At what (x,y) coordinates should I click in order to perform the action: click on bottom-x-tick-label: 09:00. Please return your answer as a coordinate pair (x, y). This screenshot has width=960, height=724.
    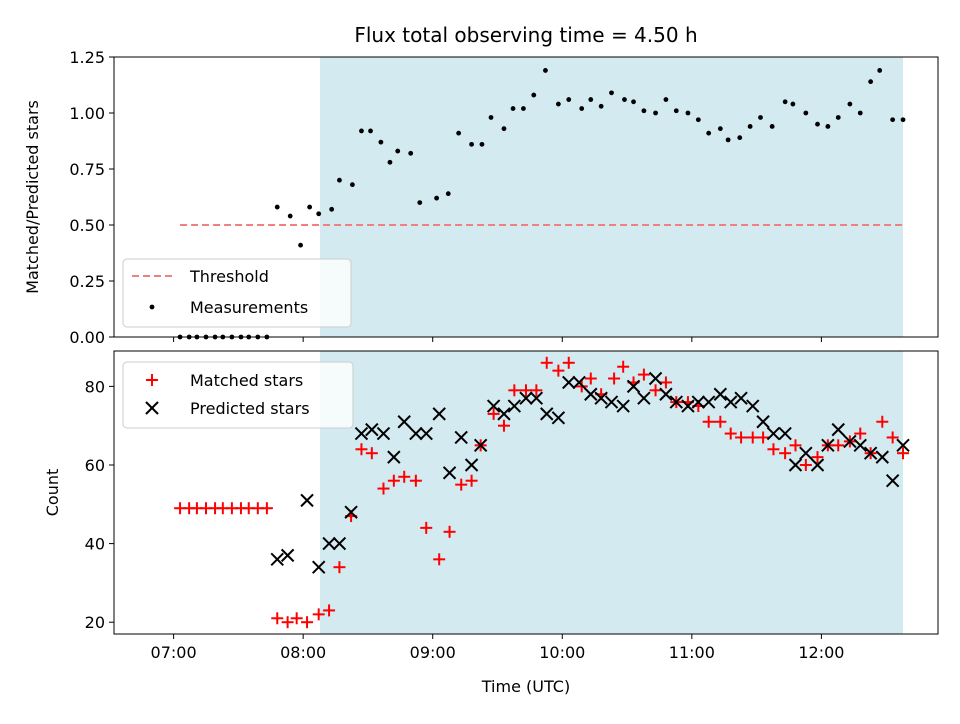
    Looking at the image, I should click on (433, 652).